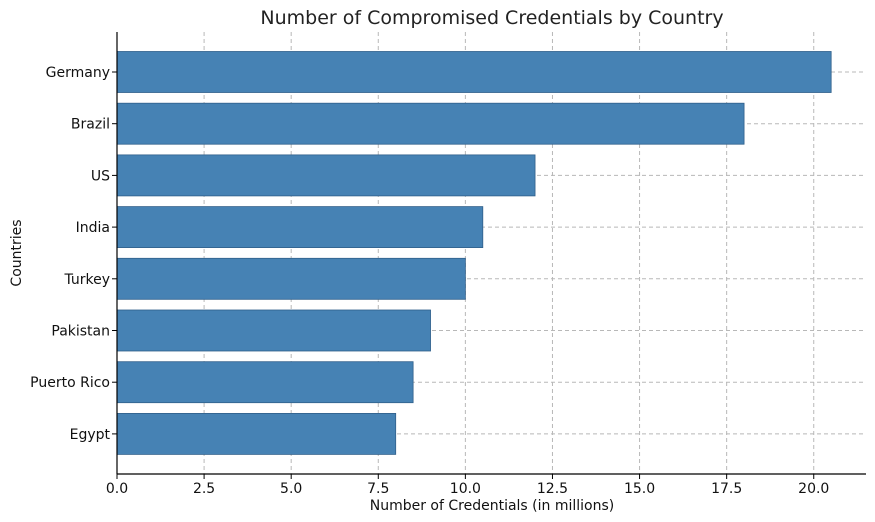 The height and width of the screenshot is (522, 875). Describe the element at coordinates (256, 433) in the screenshot. I see `bar-egypt` at that location.